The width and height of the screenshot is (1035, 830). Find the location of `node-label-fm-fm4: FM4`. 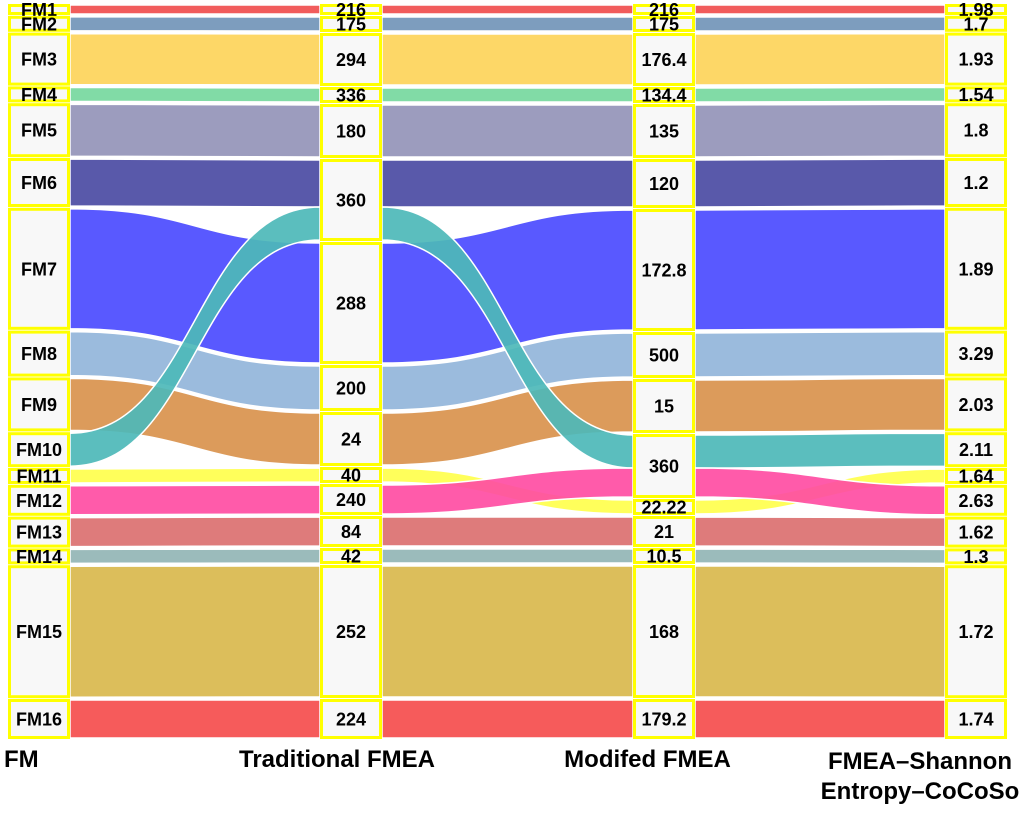

node-label-fm-fm4: FM4 is located at coordinates (39, 95).